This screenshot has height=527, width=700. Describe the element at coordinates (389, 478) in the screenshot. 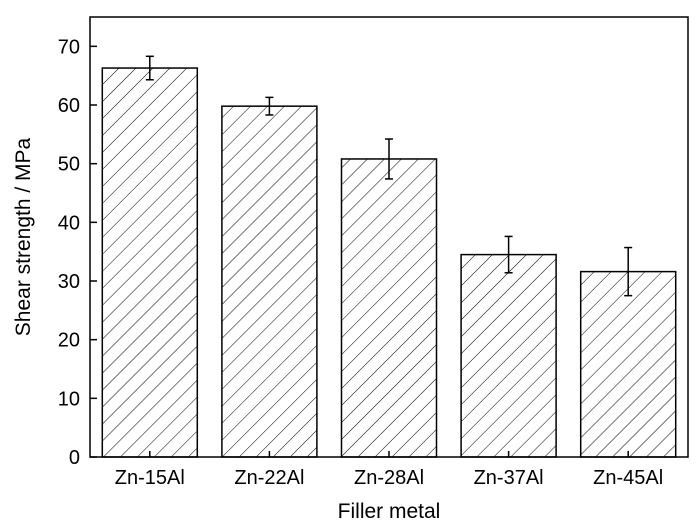

I see `x-tick-label: Zn-28Al` at that location.